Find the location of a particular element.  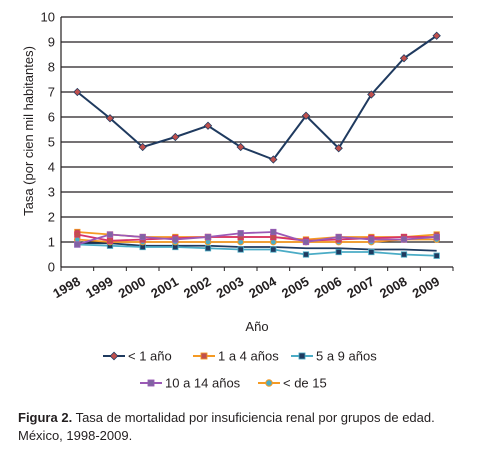

x-tick-label: 2001 is located at coordinates (164, 287).